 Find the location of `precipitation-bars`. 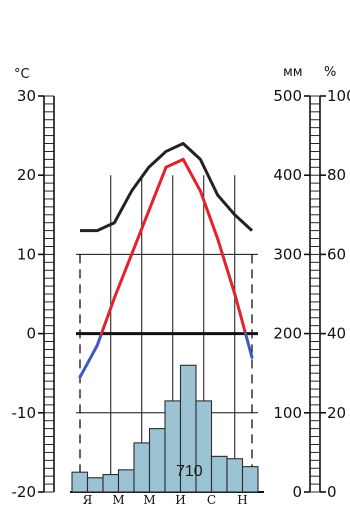

precipitation-bars is located at coordinates (165, 428).